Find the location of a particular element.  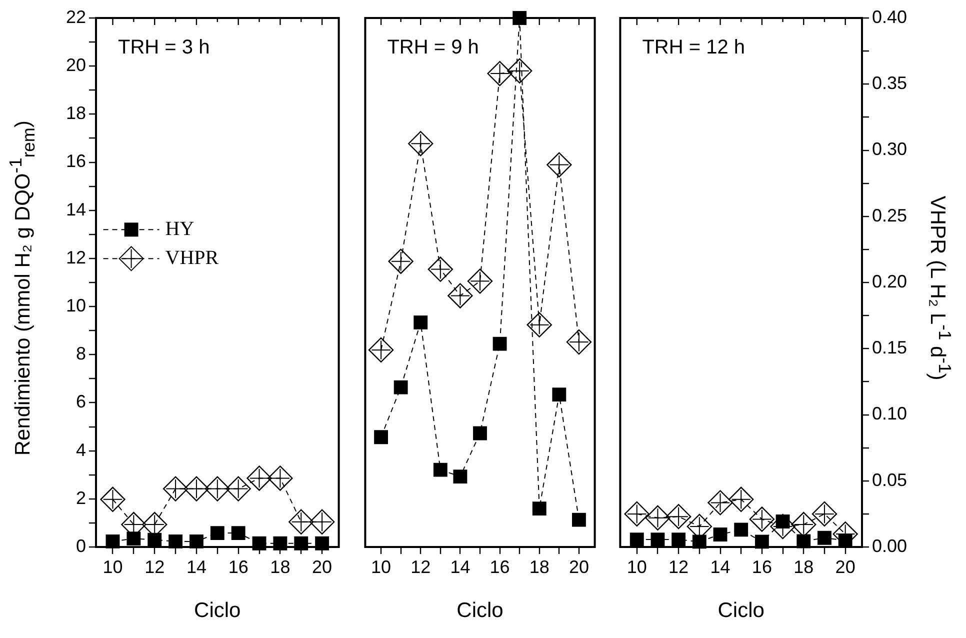

legend-label: VHPR is located at coordinates (192, 257).